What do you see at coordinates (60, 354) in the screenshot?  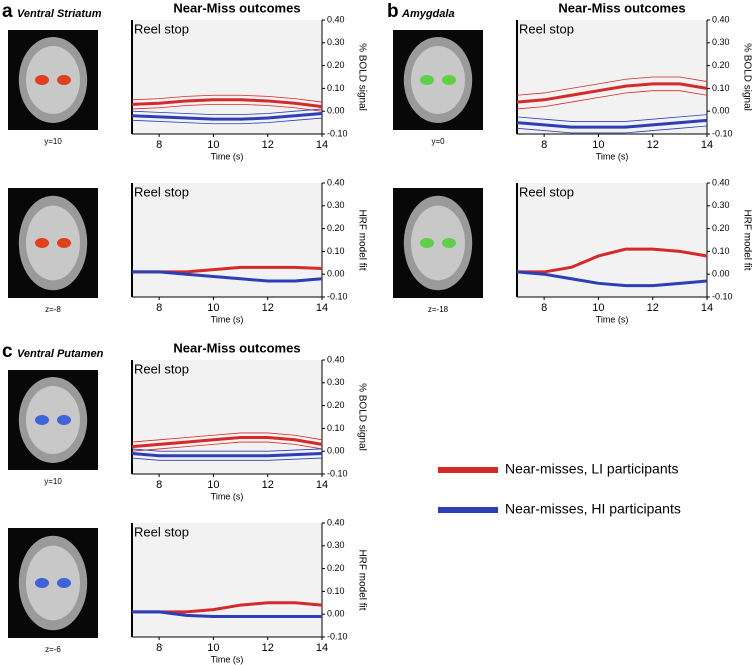 I see `region-label: Ventral Putamen` at bounding box center [60, 354].